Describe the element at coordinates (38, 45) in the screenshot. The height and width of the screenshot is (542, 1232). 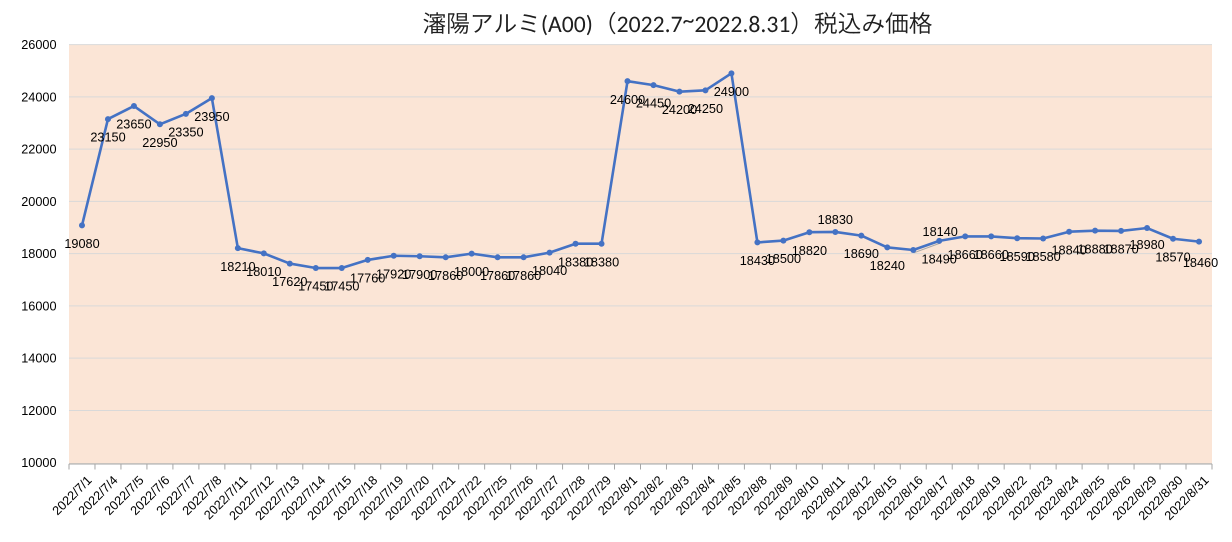
I see `svg-text: 26000` at that location.